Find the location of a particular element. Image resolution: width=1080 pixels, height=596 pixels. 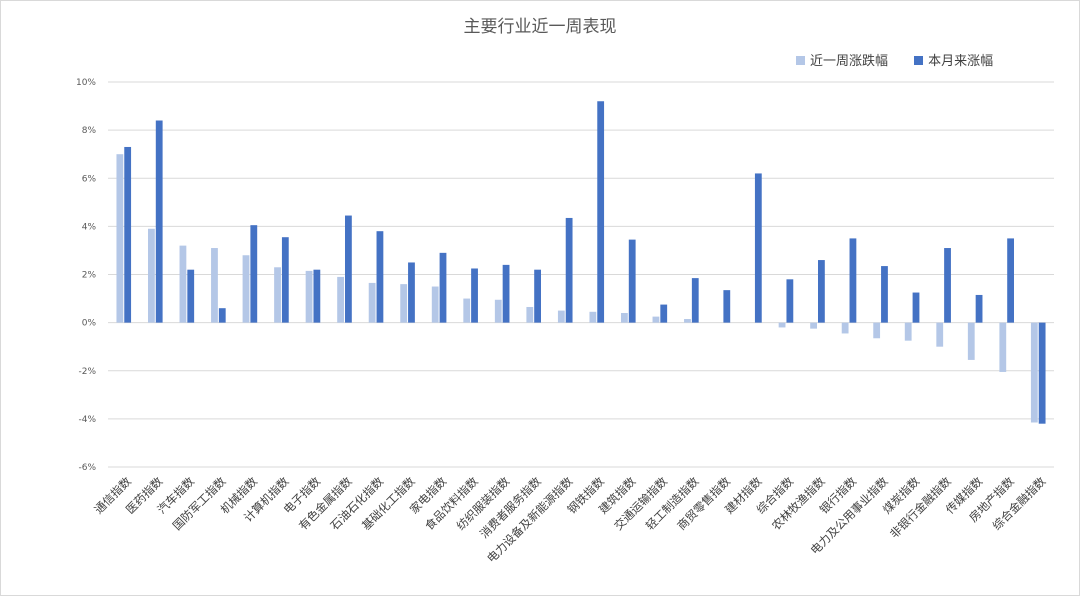

legend-item-weekly: 近一周涨跌幅 is located at coordinates (842, 59).